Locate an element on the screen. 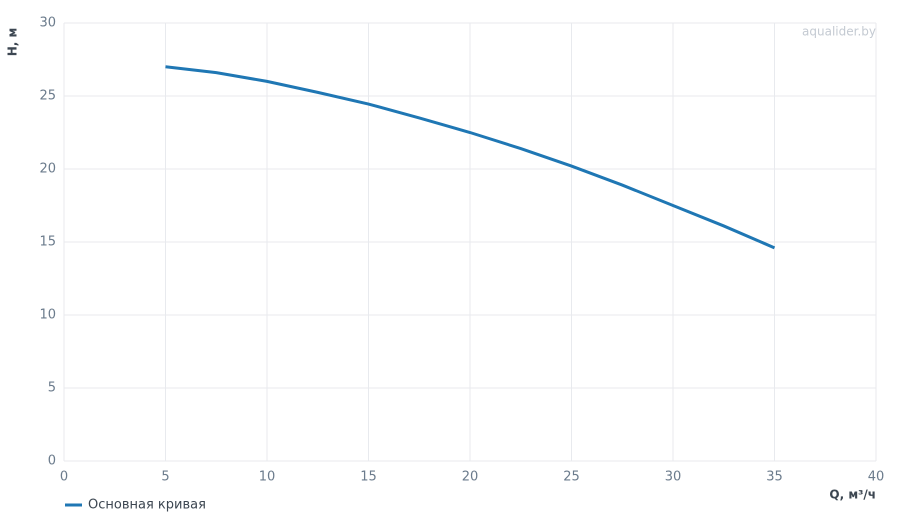  y-tick-label: 15 is located at coordinates (47, 242).